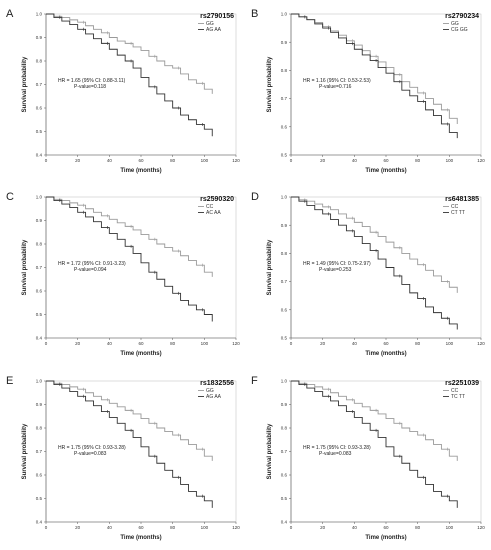 The width and height of the screenshot is (491, 550). Describe the element at coordinates (335, 87) in the screenshot. I see `p-value-text: P-value=0.716` at that location.